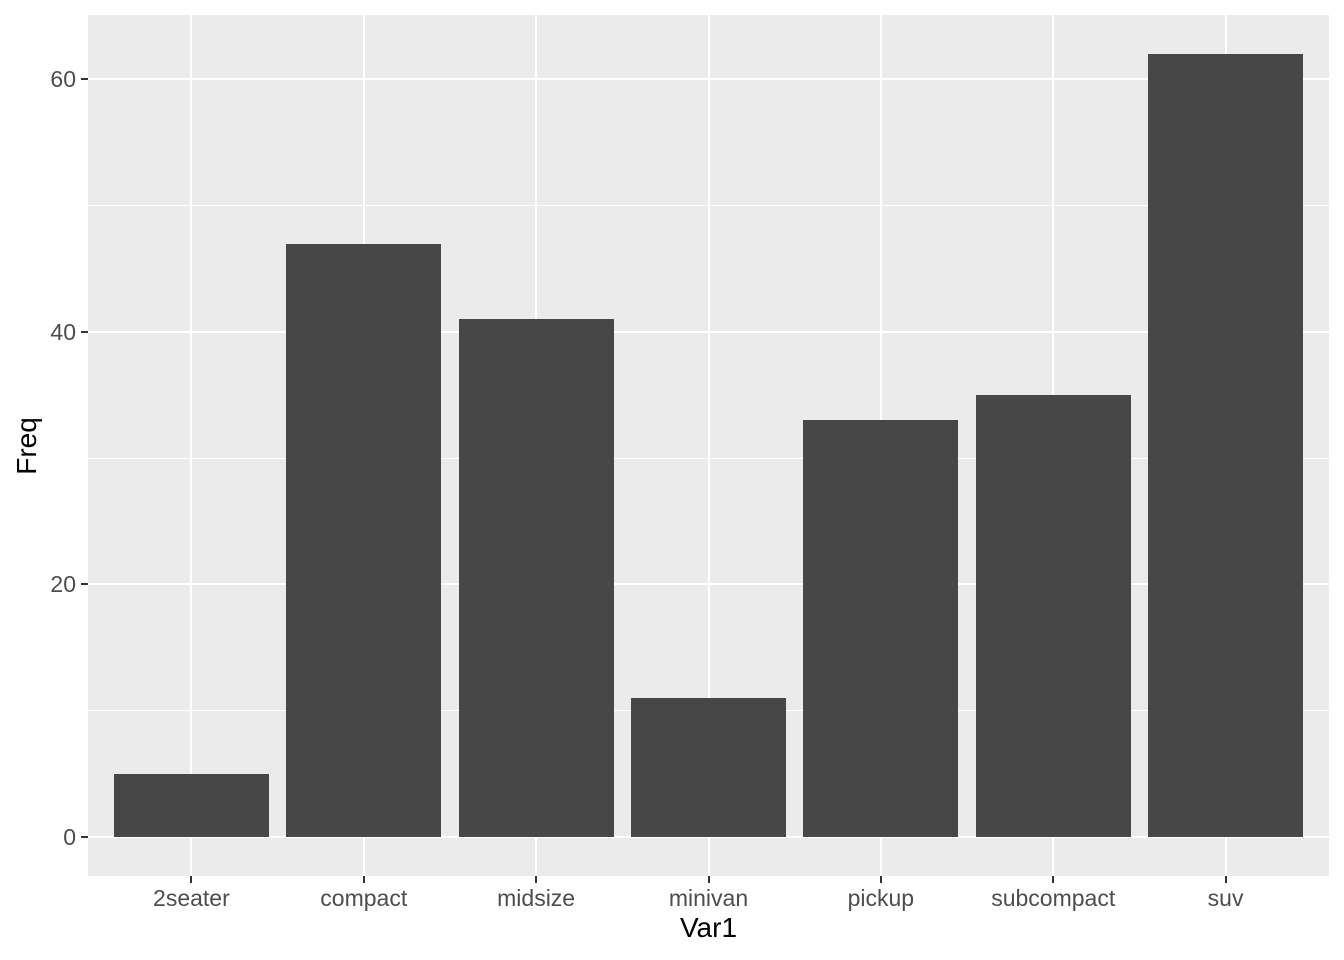  Describe the element at coordinates (881, 628) in the screenshot. I see `bar-pickup` at that location.